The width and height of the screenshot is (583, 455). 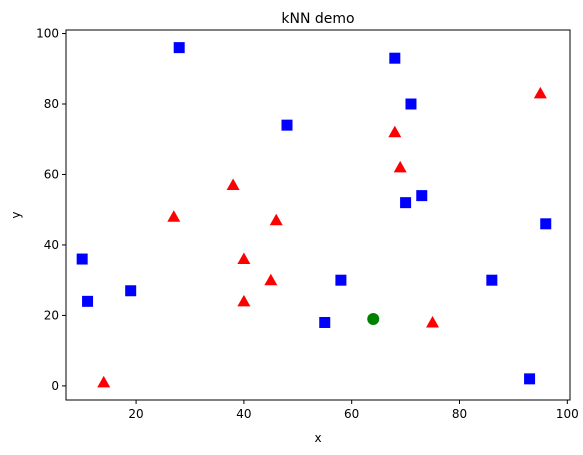 What do you see at coordinates (567, 414) in the screenshot?
I see `x-tick-label: 100` at bounding box center [567, 414].